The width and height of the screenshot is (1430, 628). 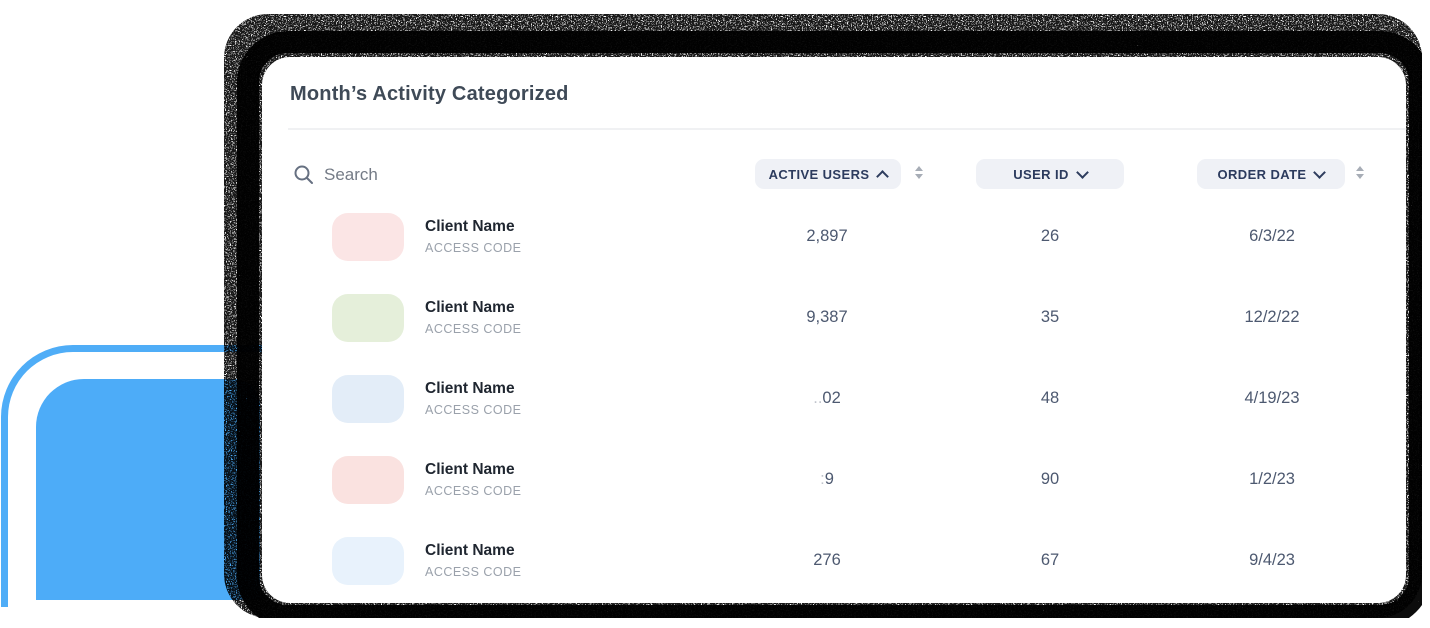 I want to click on table-row: Client Name ACCESS CODE 2,897 26 6/3/22, so click(x=834, y=236).